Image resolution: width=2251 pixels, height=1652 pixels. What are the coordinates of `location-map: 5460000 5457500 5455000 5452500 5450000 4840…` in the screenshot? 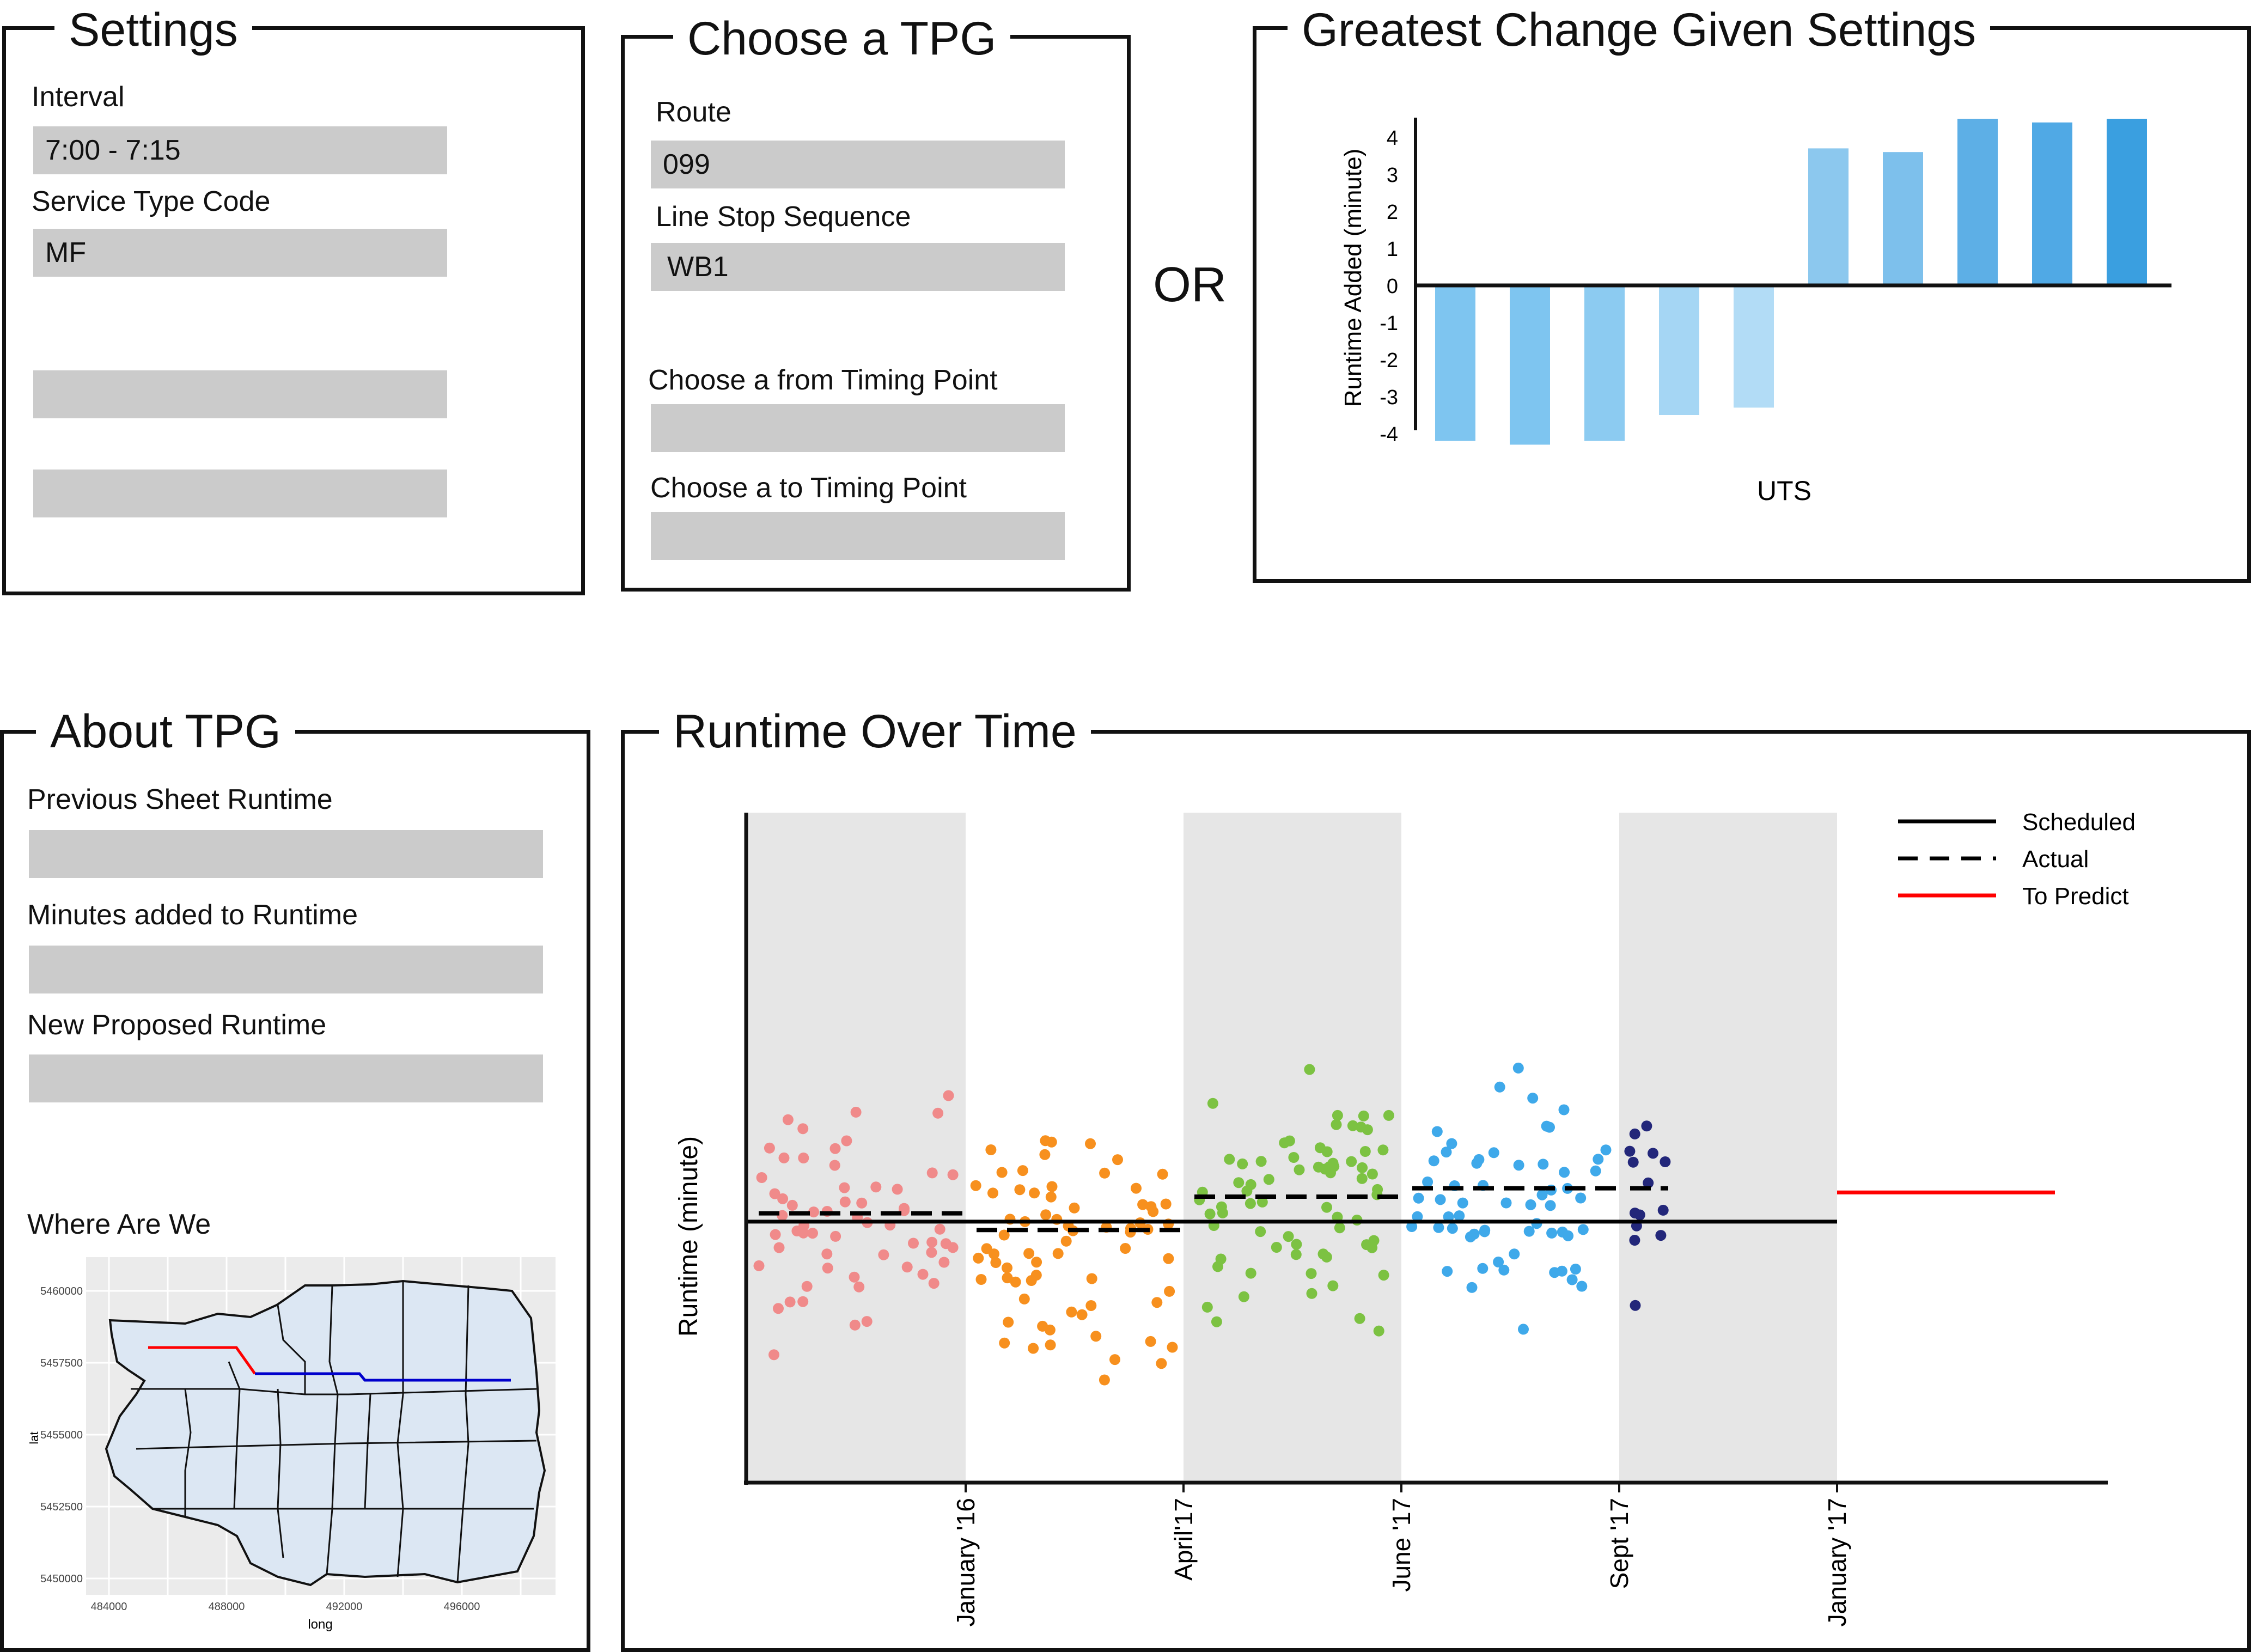 It's located at (291, 1444).